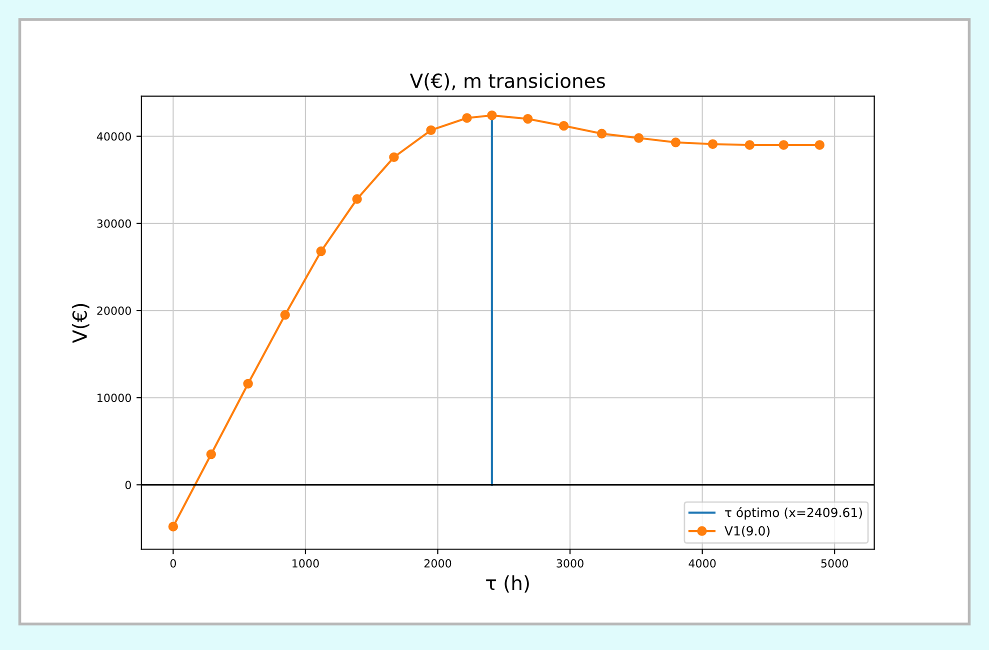 The image size is (989, 650). What do you see at coordinates (128, 485) in the screenshot?
I see `y-tick-label: 0` at bounding box center [128, 485].